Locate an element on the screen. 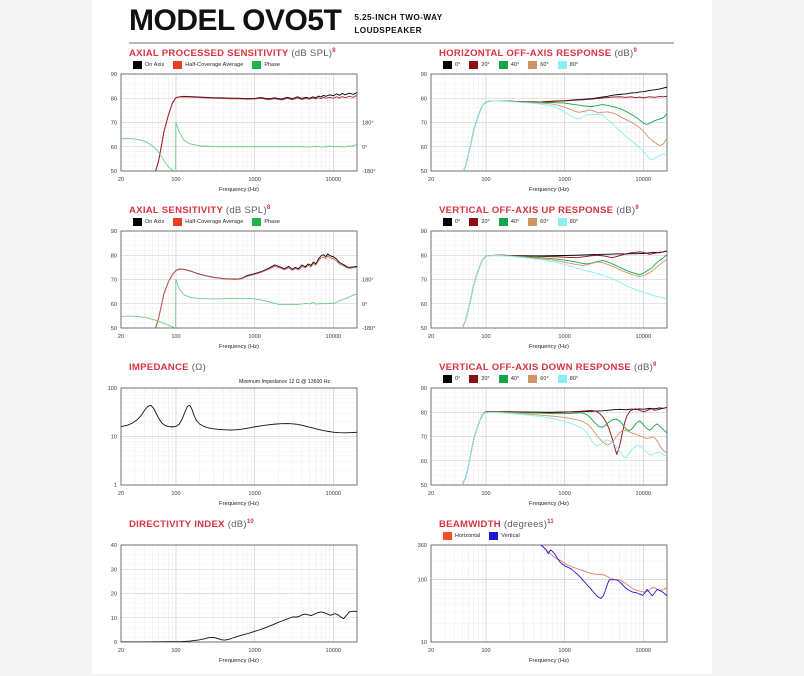 The image size is (804, 676). svg-text: 10 is located at coordinates (114, 619).